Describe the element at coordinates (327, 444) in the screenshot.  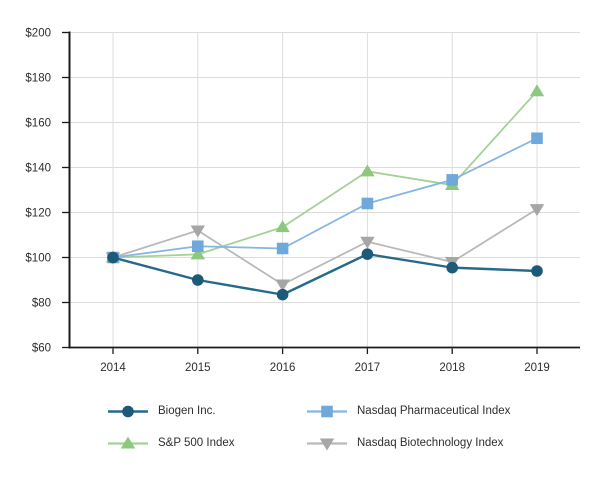
I see `triangle-down-marker-icon` at that location.